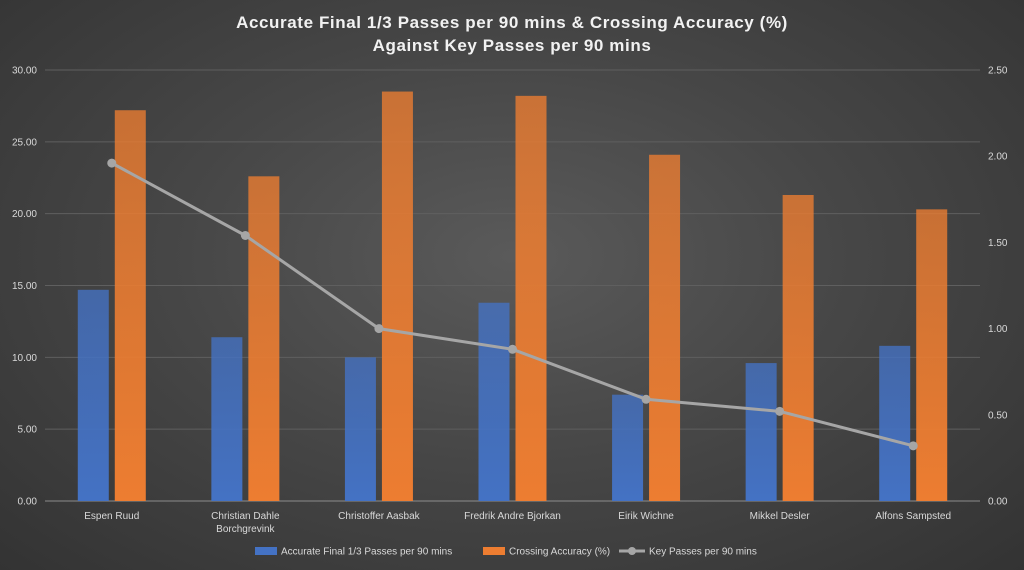 The width and height of the screenshot is (1024, 570). Describe the element at coordinates (245, 529) in the screenshot. I see `category-label: Borchgrevink` at that location.